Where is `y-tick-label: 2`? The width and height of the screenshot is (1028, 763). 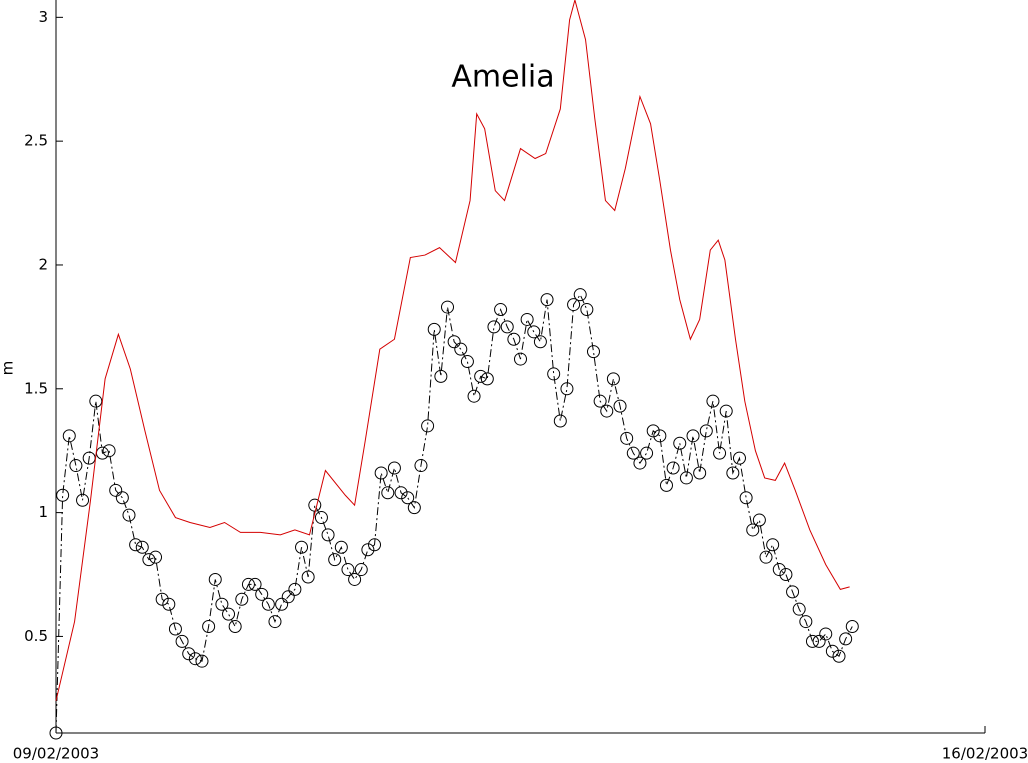 y-tick-label: 2 is located at coordinates (43, 264).